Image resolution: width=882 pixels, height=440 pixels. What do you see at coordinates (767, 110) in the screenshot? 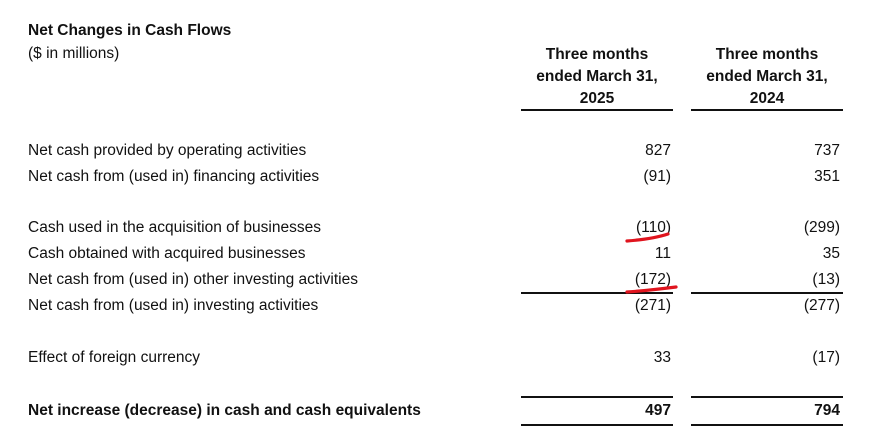
I see `header-rule-2024` at bounding box center [767, 110].